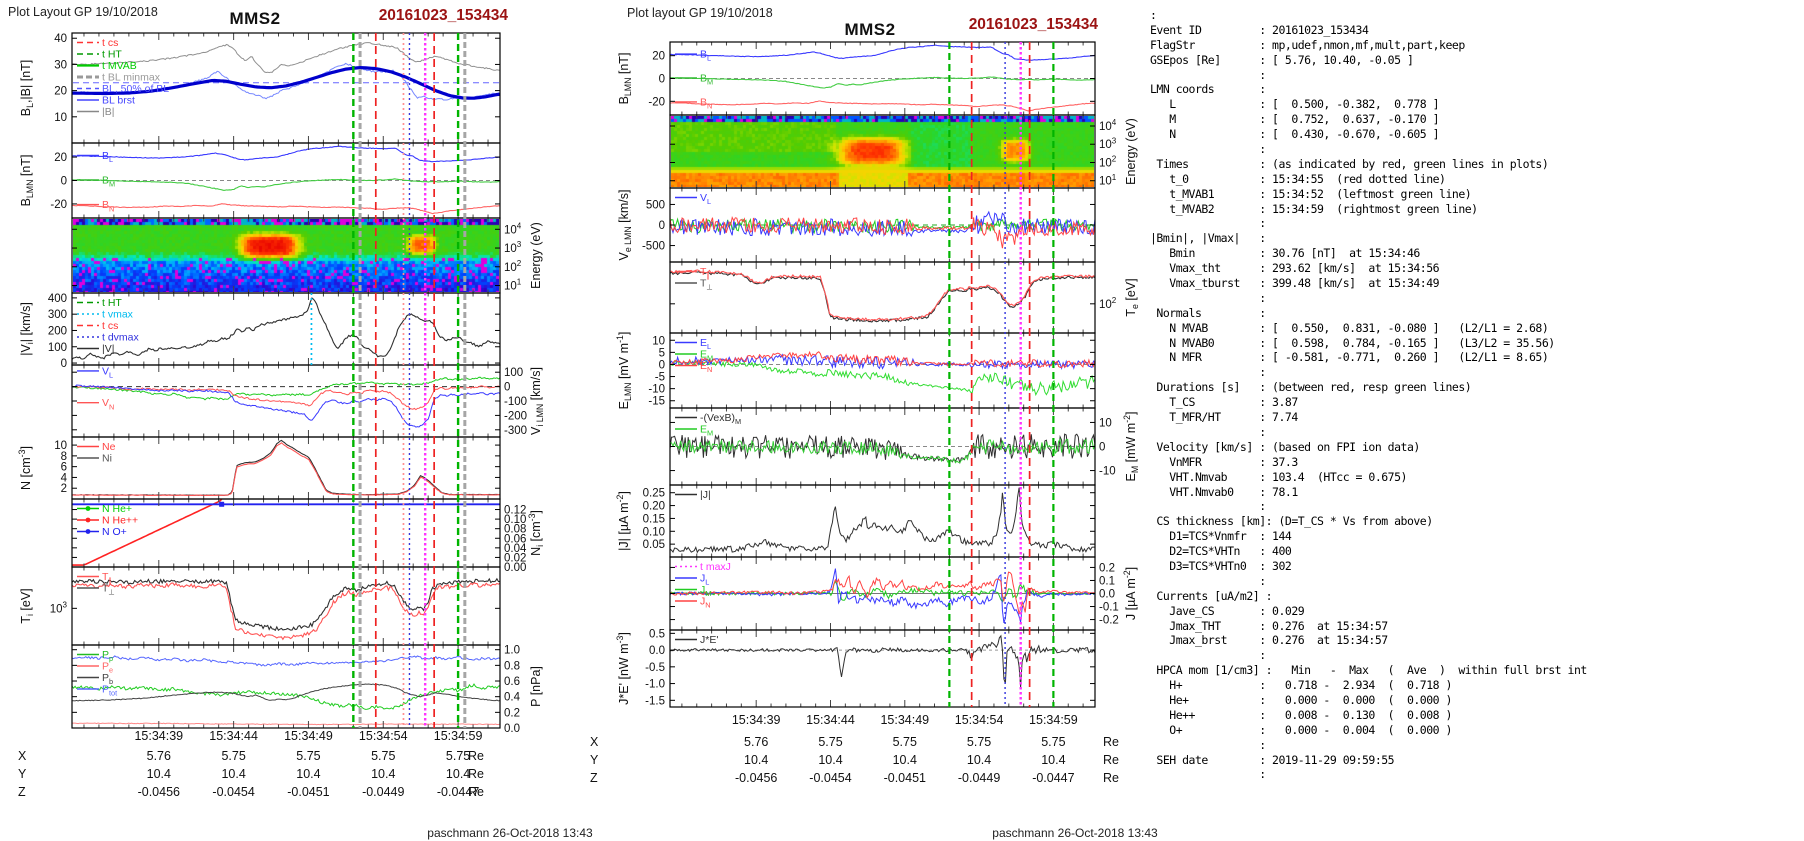 The image size is (1804, 841). What do you see at coordinates (662, 353) in the screenshot?
I see `svg-text: 5` at bounding box center [662, 353].